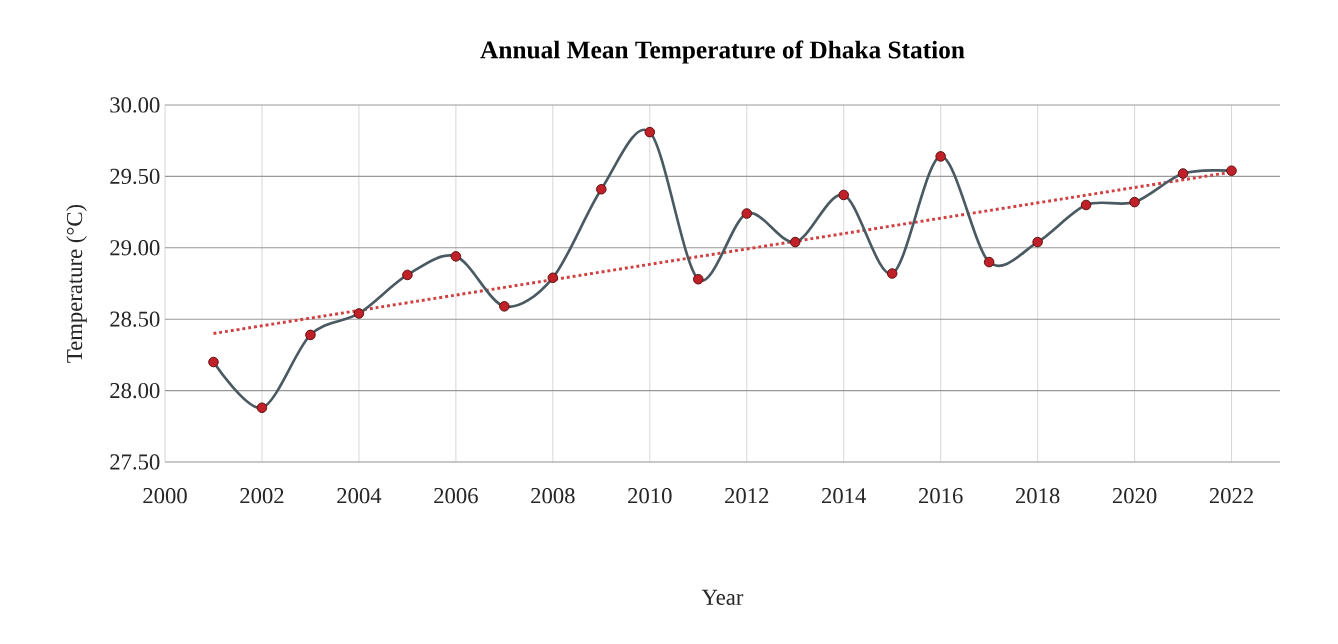 Image resolution: width=1338 pixels, height=644 pixels. Describe the element at coordinates (135, 390) in the screenshot. I see `y-tick-label: 28.00` at that location.